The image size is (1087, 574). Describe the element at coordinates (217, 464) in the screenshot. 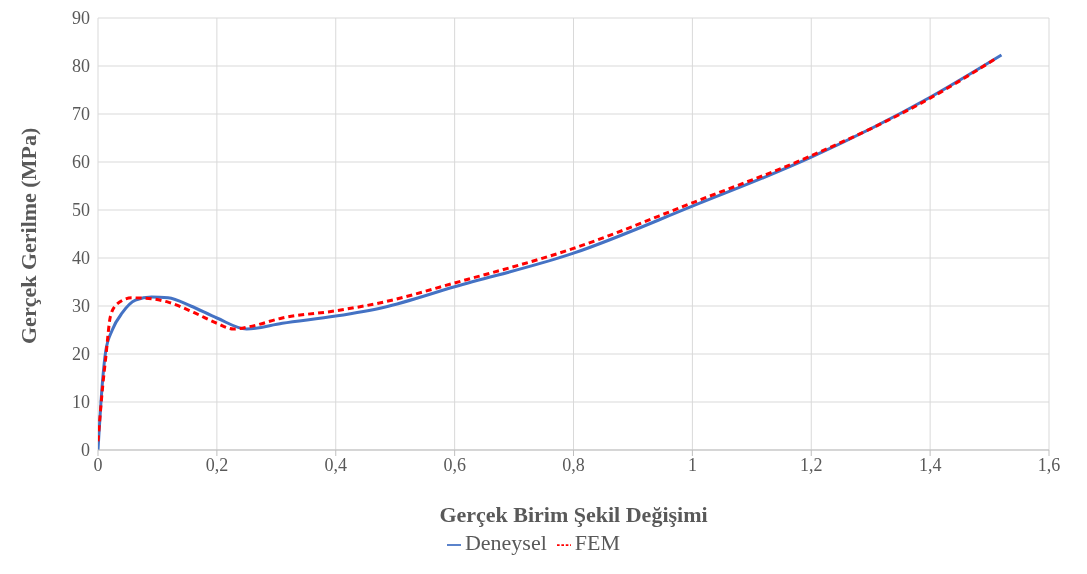

I see `x-tick-label: 0,2` at that location.